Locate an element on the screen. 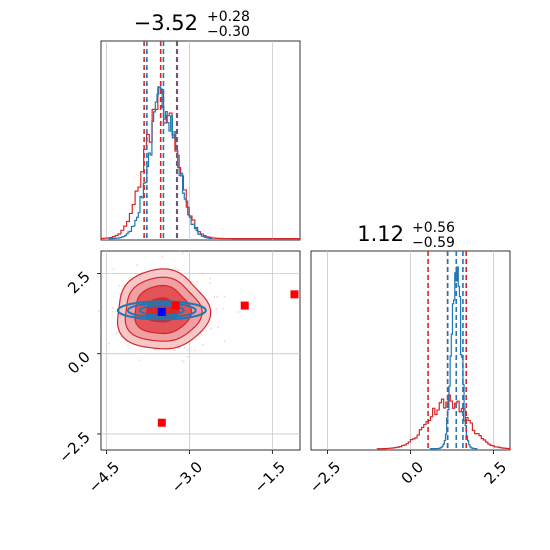 The image size is (550, 550). hist-param2-x-ticks: −2.5 0.0 2.5 is located at coordinates (408, 473).